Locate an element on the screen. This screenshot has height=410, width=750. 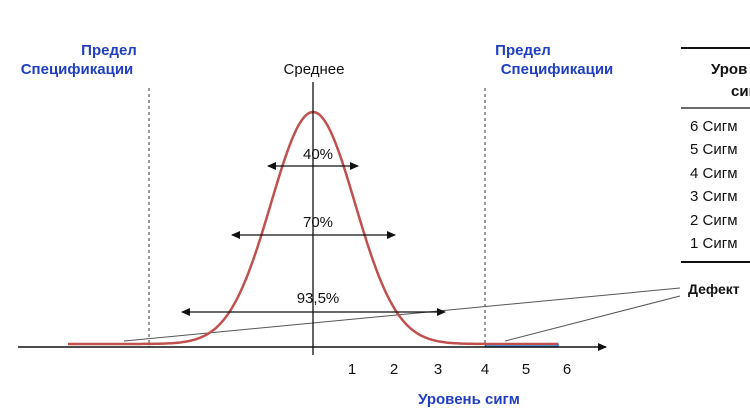
tick-label-6: 6 is located at coordinates (567, 369).